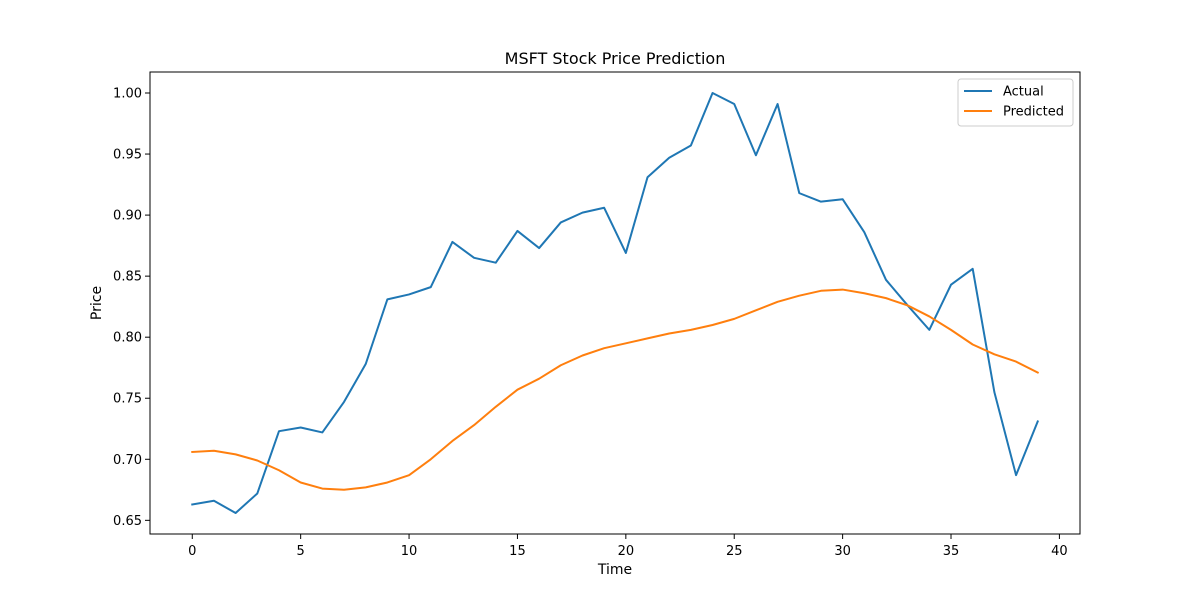  I want to click on legend: Actual Predicted, so click(1015, 102).